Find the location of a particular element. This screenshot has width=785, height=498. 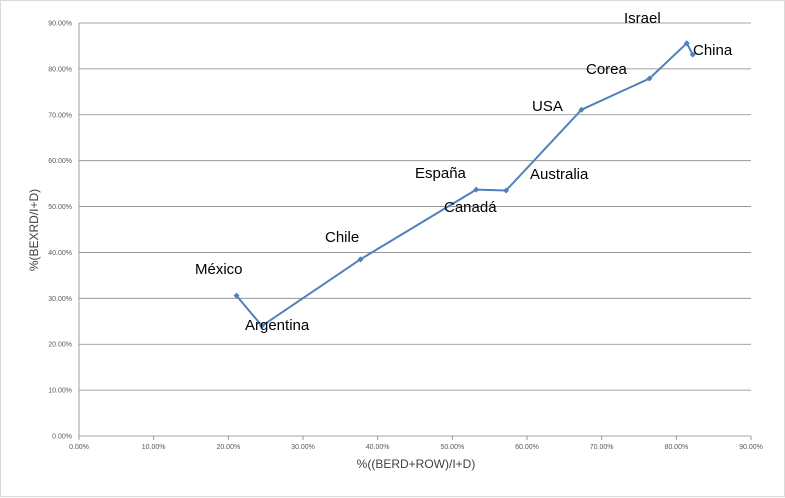

point-label: Australia is located at coordinates (559, 174).